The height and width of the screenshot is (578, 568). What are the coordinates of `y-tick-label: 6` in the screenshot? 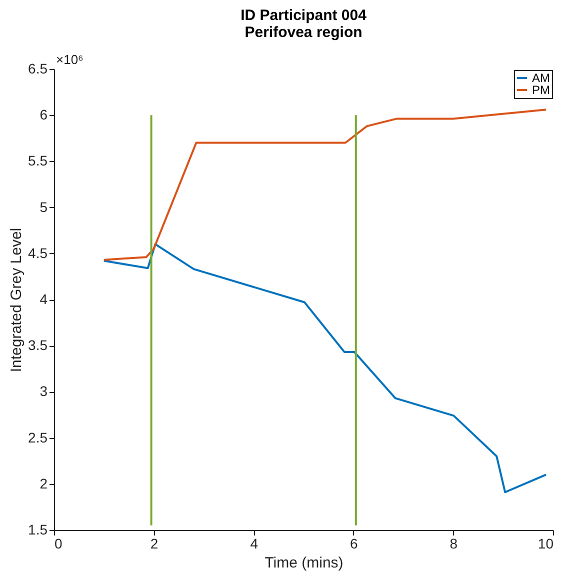 It's located at (44, 114).